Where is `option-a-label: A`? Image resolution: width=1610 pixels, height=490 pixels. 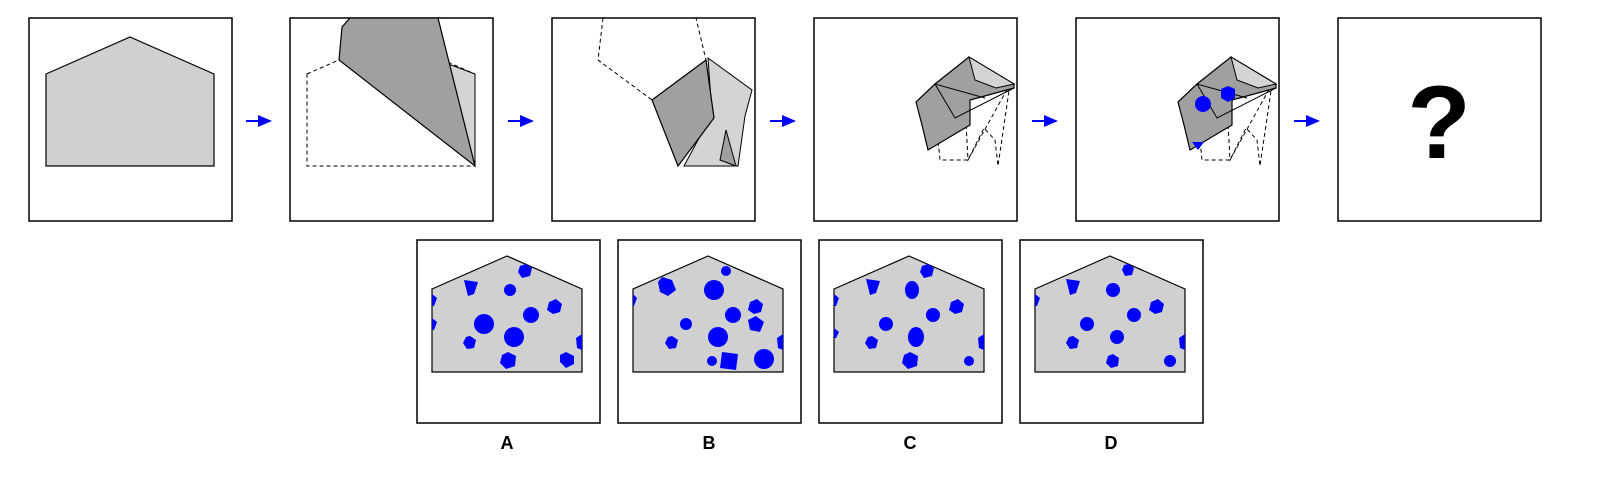
option-a-label: A is located at coordinates (507, 443).